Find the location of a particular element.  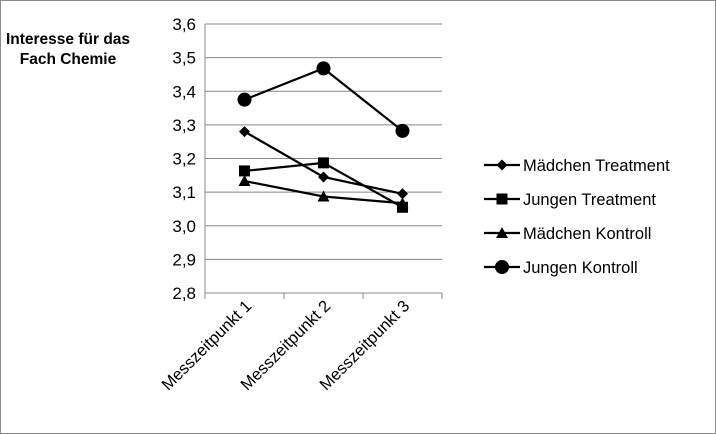

legend-label-2: Mädchen Kontroll is located at coordinates (587, 234).